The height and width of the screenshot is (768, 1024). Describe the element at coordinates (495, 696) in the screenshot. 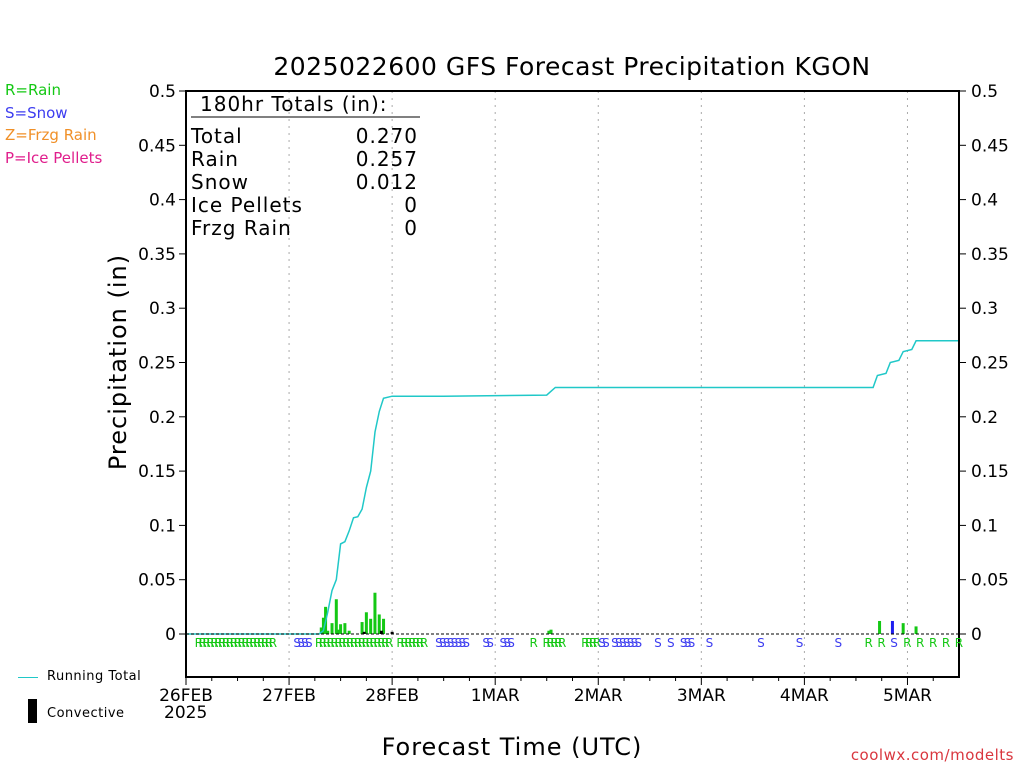

I see `x-tick-label: 1MAR` at that location.